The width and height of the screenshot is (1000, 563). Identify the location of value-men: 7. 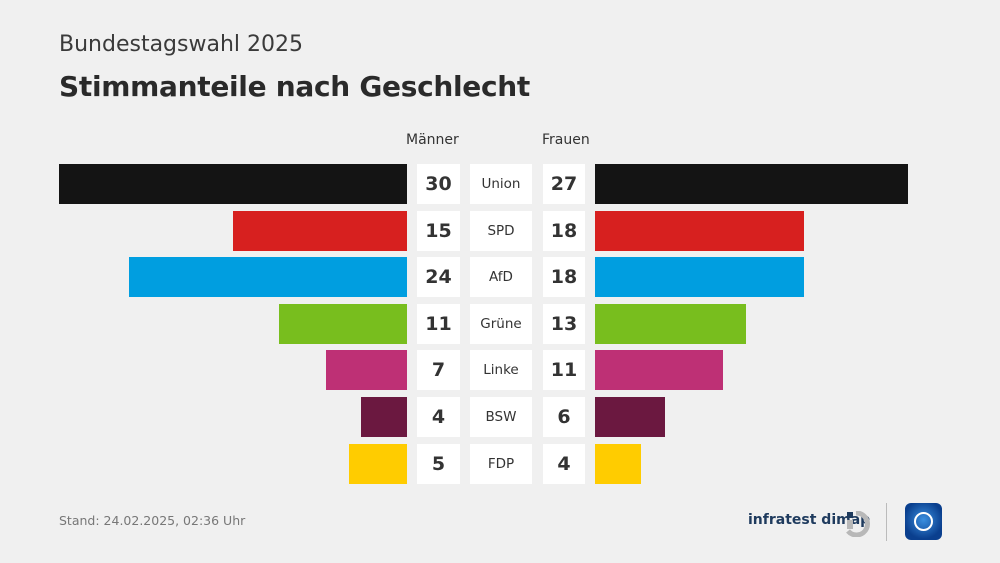
(438, 370).